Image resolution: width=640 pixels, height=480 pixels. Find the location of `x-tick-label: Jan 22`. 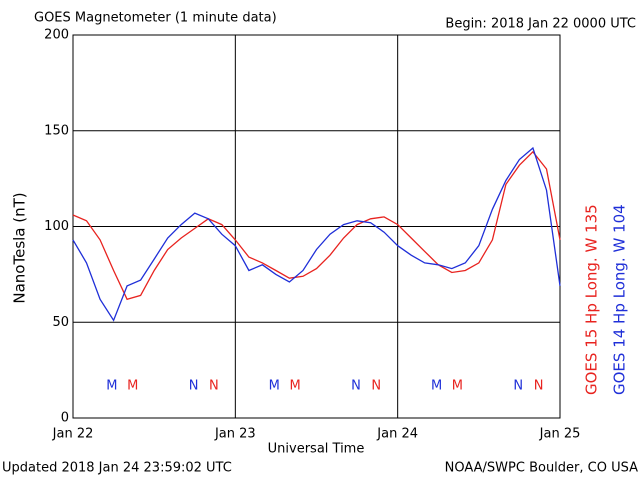

x-tick-label: Jan 22 is located at coordinates (73, 434).